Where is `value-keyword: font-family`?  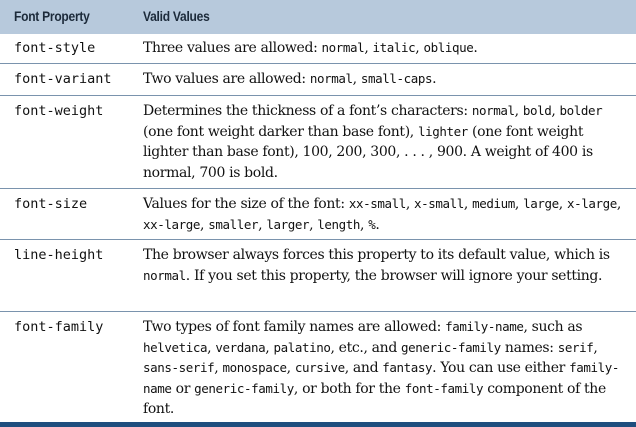 value-keyword: font-family is located at coordinates (444, 388).